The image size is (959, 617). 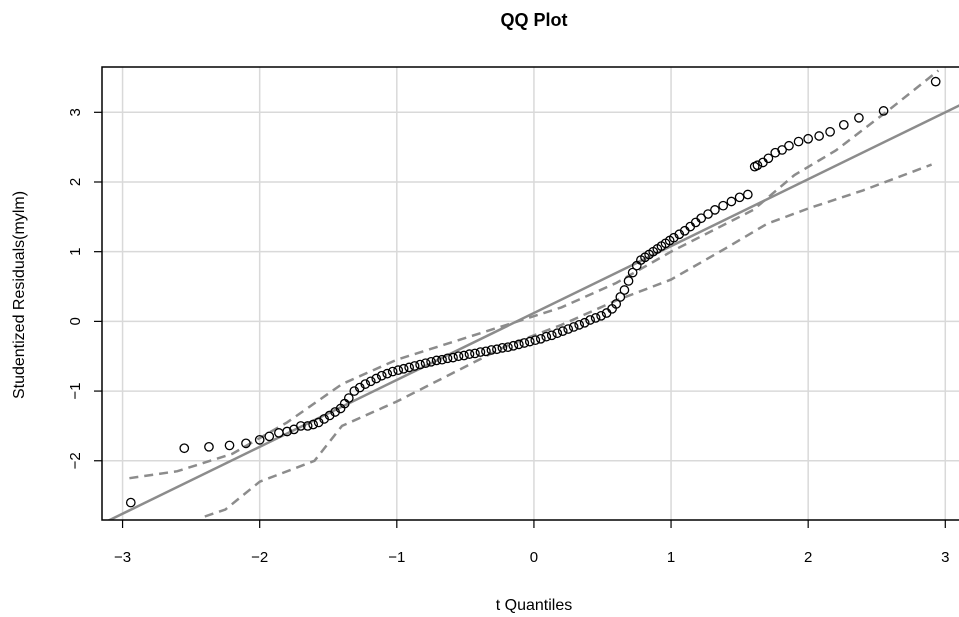 What do you see at coordinates (671, 557) in the screenshot?
I see `x-tick-label: 1` at bounding box center [671, 557].